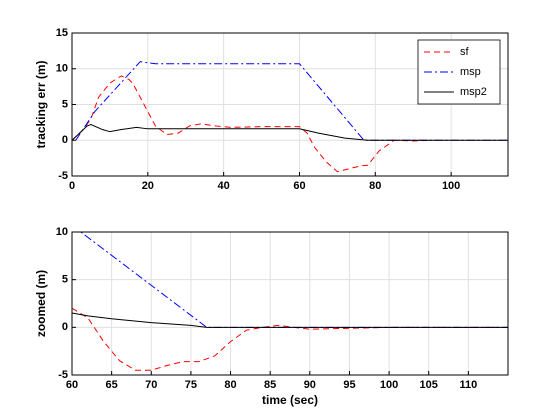  What do you see at coordinates (473, 92) in the screenshot?
I see `legend-label: msp2` at bounding box center [473, 92].